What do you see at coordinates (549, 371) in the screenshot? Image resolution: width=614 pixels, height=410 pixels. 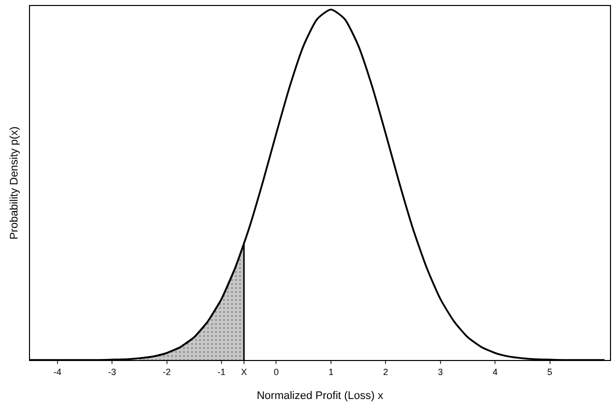 I see `x-tick-label: 5` at bounding box center [549, 371].